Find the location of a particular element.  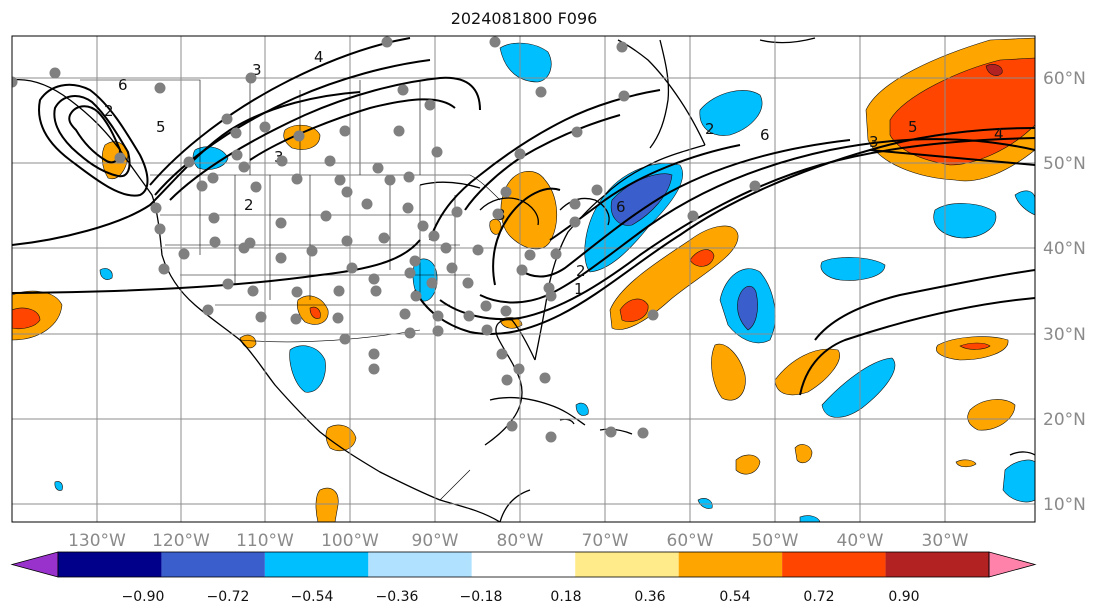

colorbar-tick-label: −0.54 is located at coordinates (312, 597).